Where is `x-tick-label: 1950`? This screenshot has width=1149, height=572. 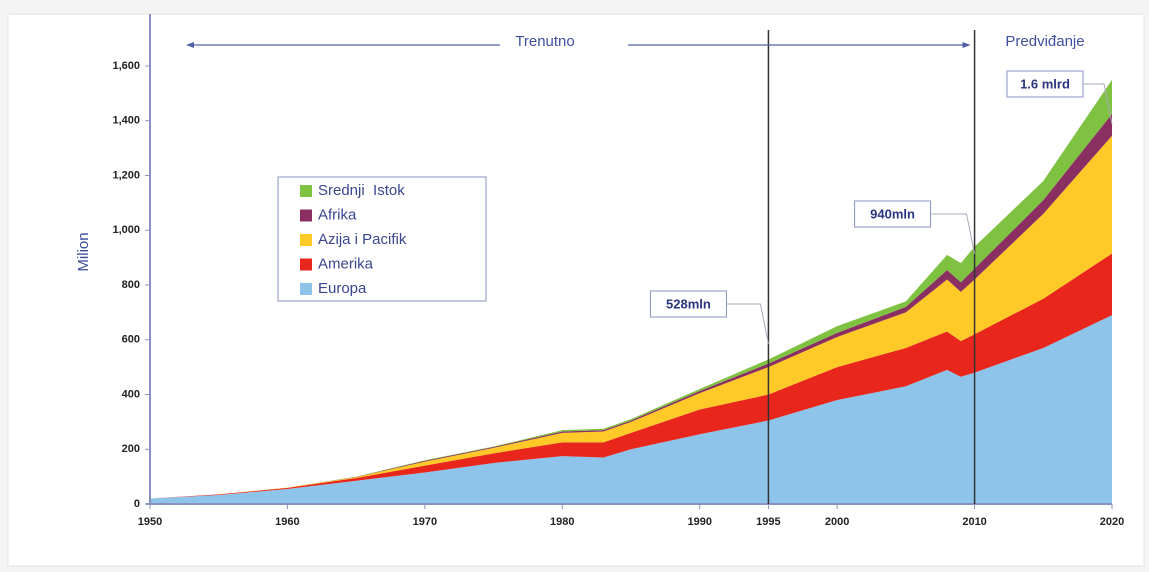
x-tick-label: 1950 is located at coordinates (150, 522).